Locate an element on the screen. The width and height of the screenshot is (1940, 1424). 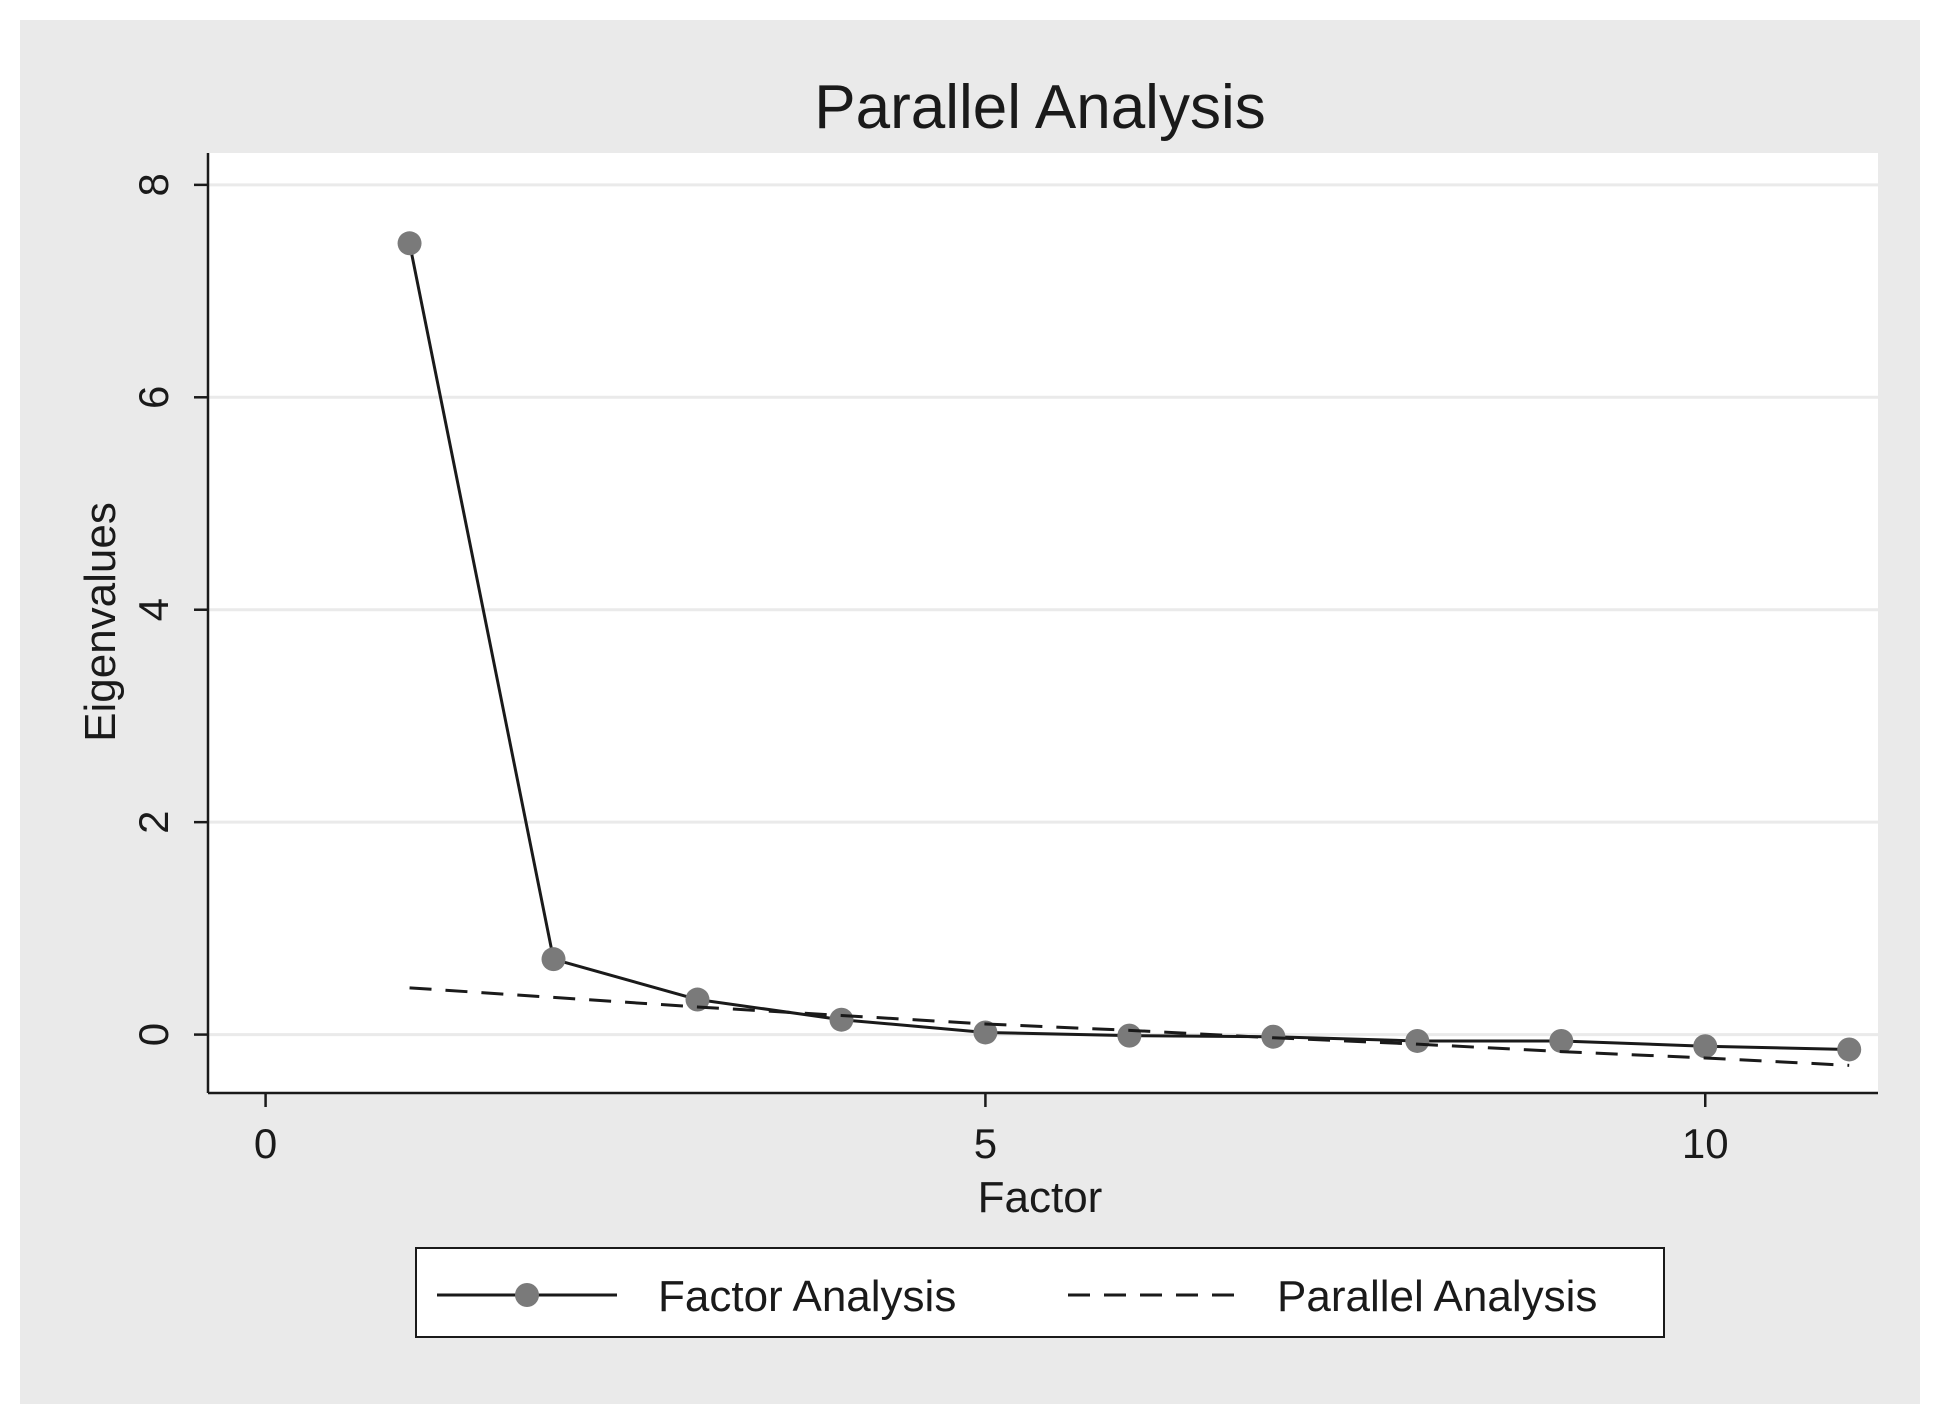
legend-box is located at coordinates (1040, 1292).